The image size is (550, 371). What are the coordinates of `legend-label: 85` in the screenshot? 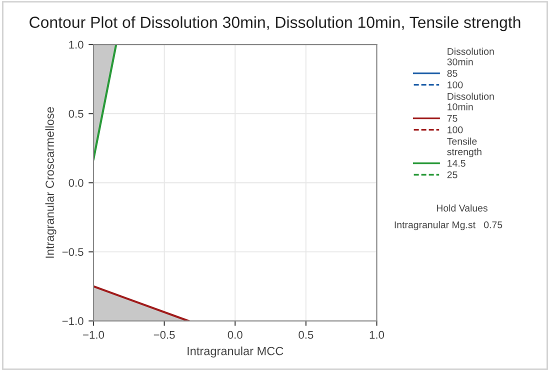 It's located at (452, 73).